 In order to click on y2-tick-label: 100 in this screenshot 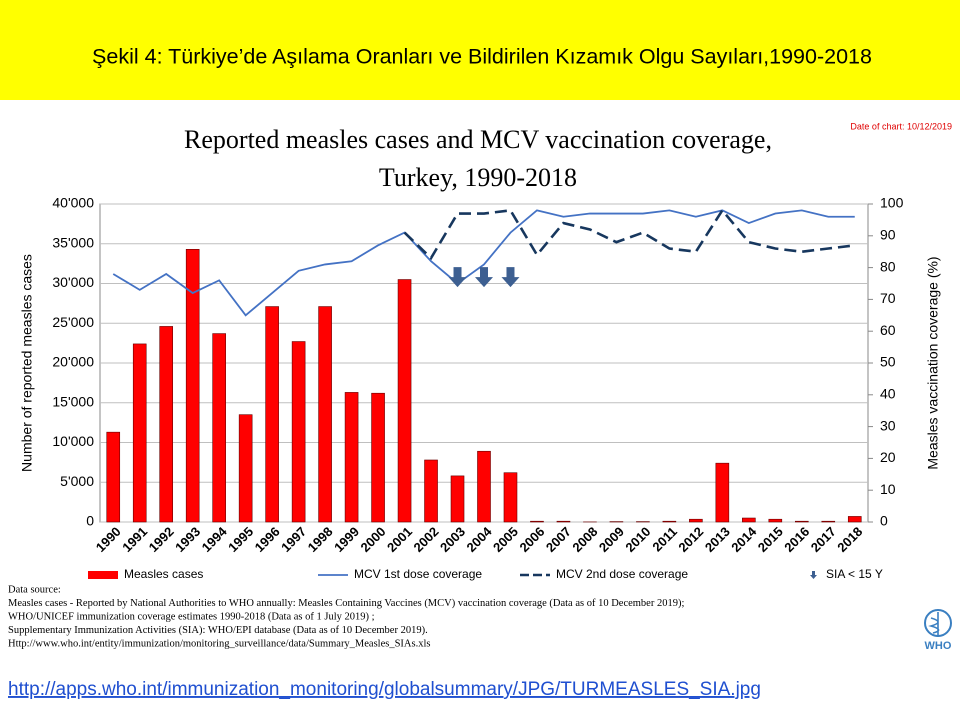, I will do `click(892, 203)`.